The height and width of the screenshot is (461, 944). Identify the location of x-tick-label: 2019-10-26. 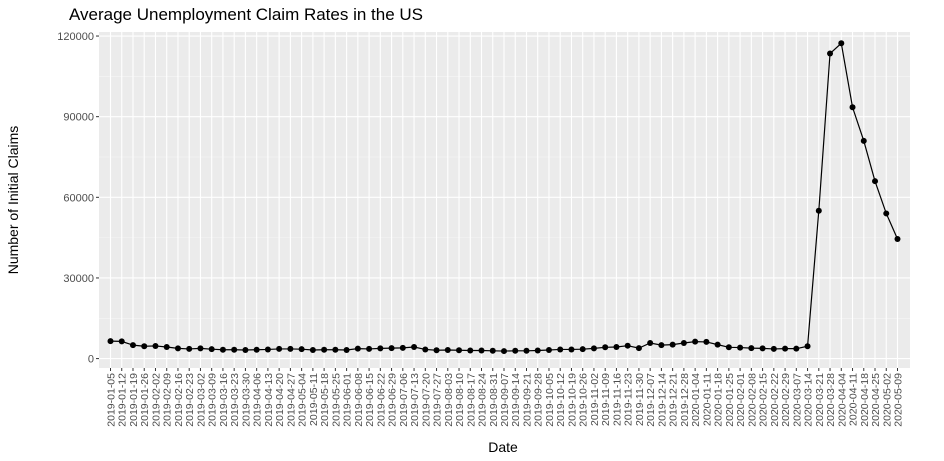
(584, 400).